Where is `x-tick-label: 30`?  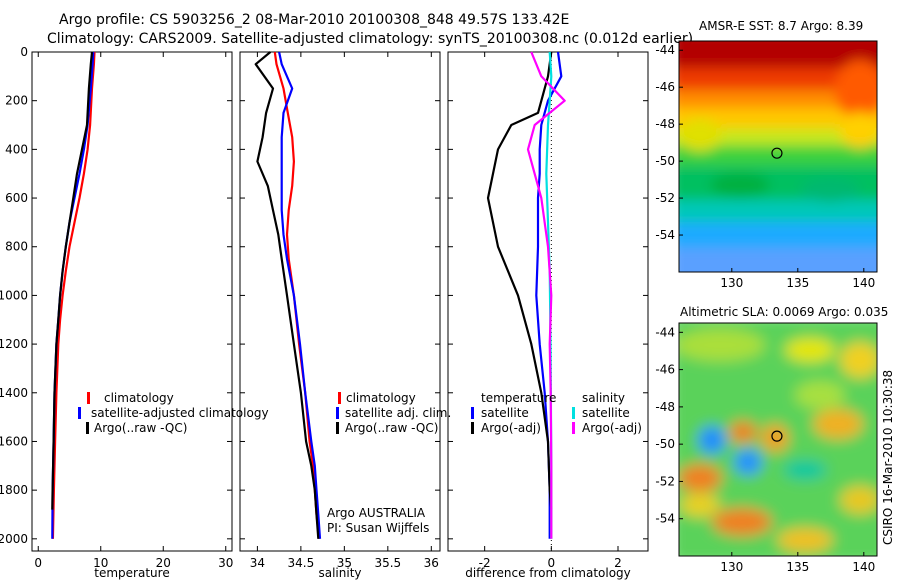 x-tick-label: 30 is located at coordinates (225, 563).